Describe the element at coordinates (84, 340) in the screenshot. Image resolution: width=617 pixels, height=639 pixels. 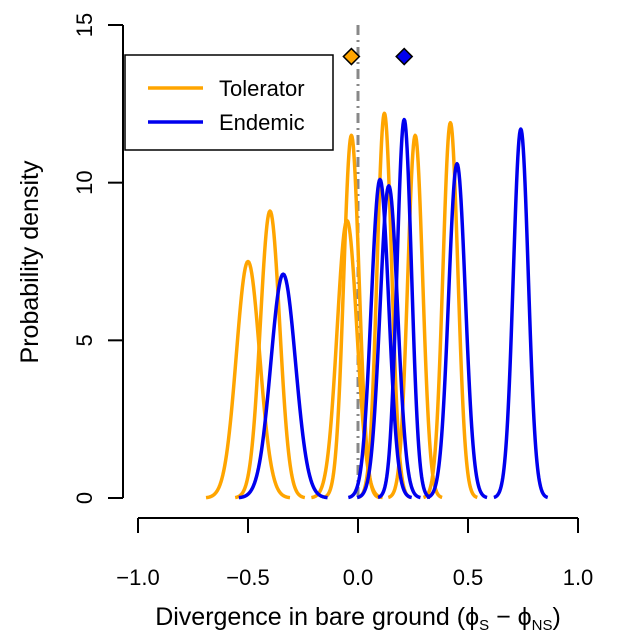
I see `y-tick-label: 5` at that location.